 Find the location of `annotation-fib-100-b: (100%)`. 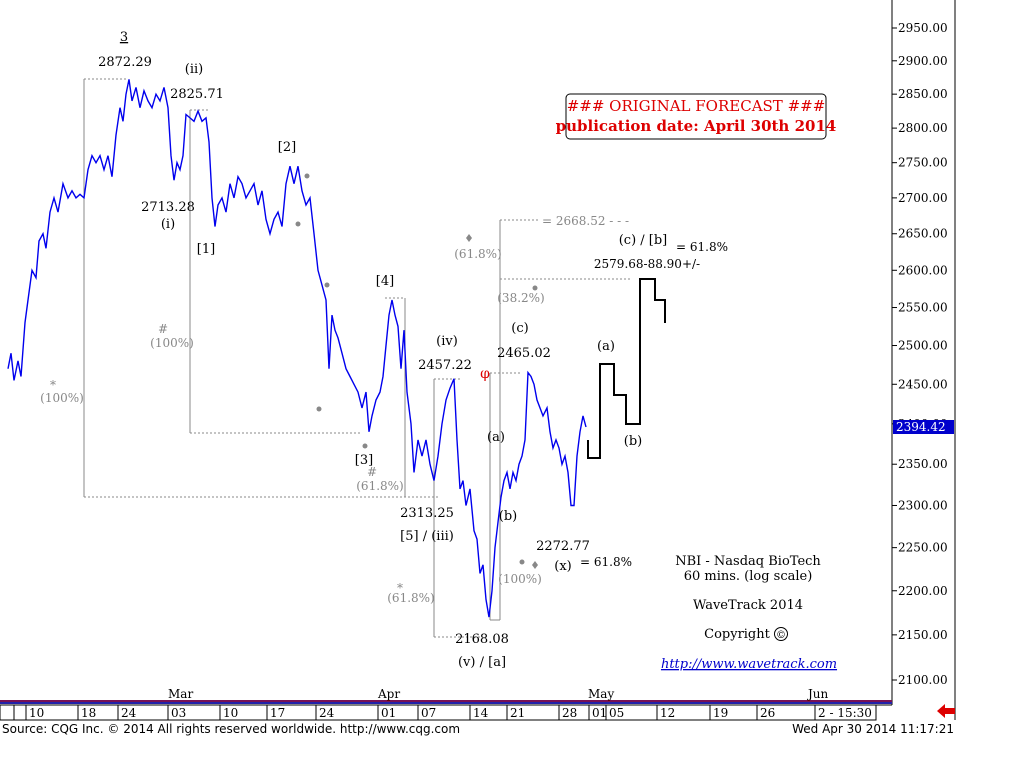

annotation-fib-100-b: (100%) is located at coordinates (62, 398).